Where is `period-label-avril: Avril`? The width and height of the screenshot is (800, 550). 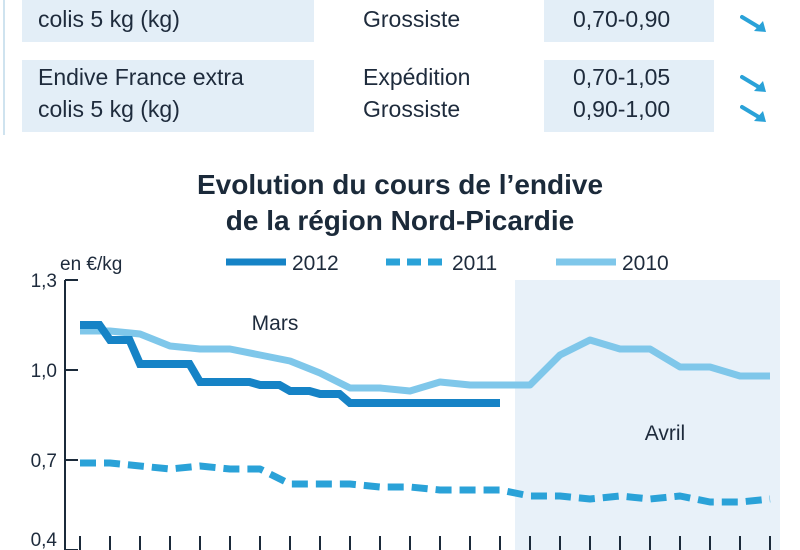 period-label-avril: Avril is located at coordinates (665, 433).